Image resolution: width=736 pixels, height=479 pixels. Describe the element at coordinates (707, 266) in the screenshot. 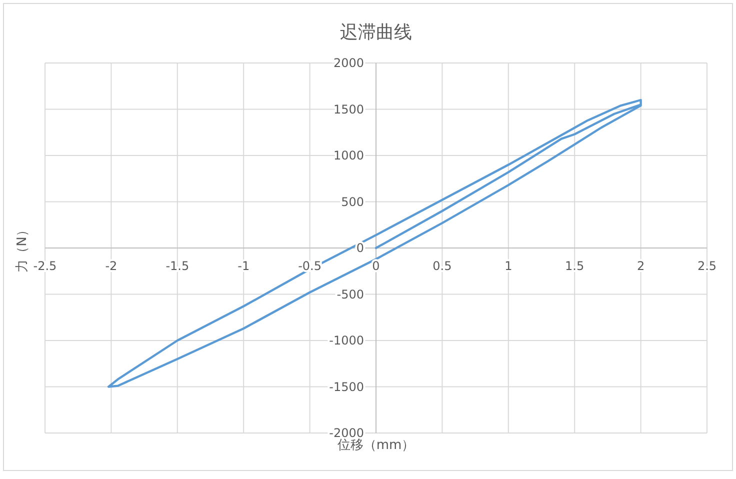

I see `x-tick-label: 2.5` at that location.